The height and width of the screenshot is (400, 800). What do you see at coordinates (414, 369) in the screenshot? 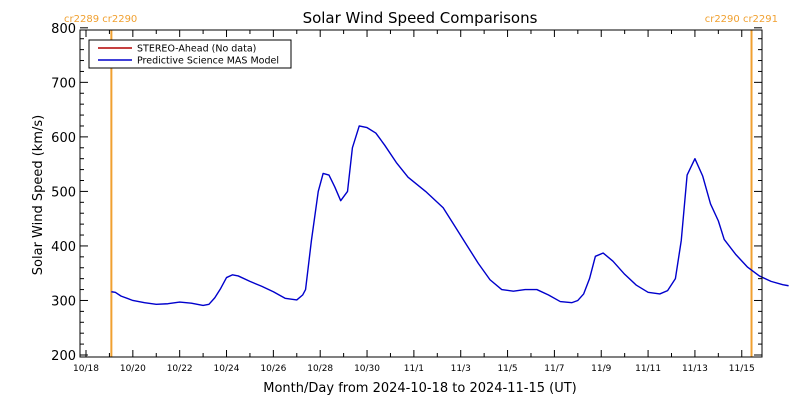
I see `x-tick-label: 11/1` at bounding box center [414, 369].